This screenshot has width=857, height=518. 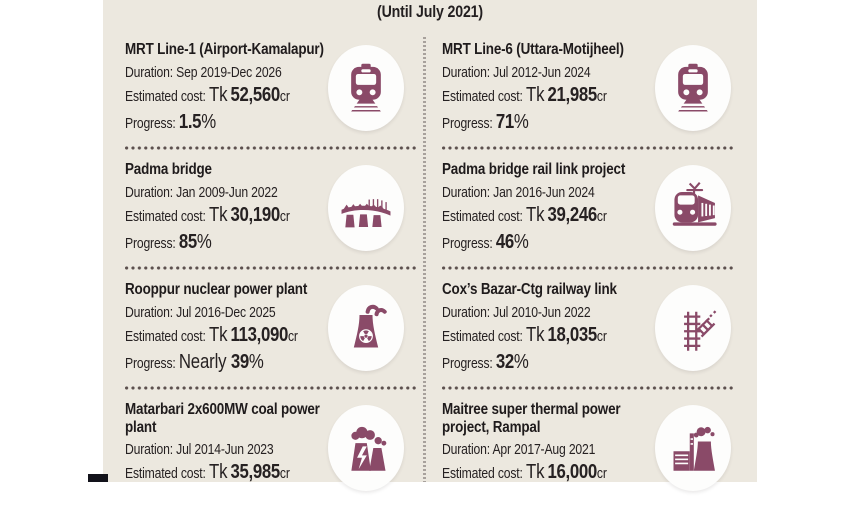 What do you see at coordinates (203, 72) in the screenshot?
I see `project-duration: Duration: Sep 2019-Dec 2026` at bounding box center [203, 72].